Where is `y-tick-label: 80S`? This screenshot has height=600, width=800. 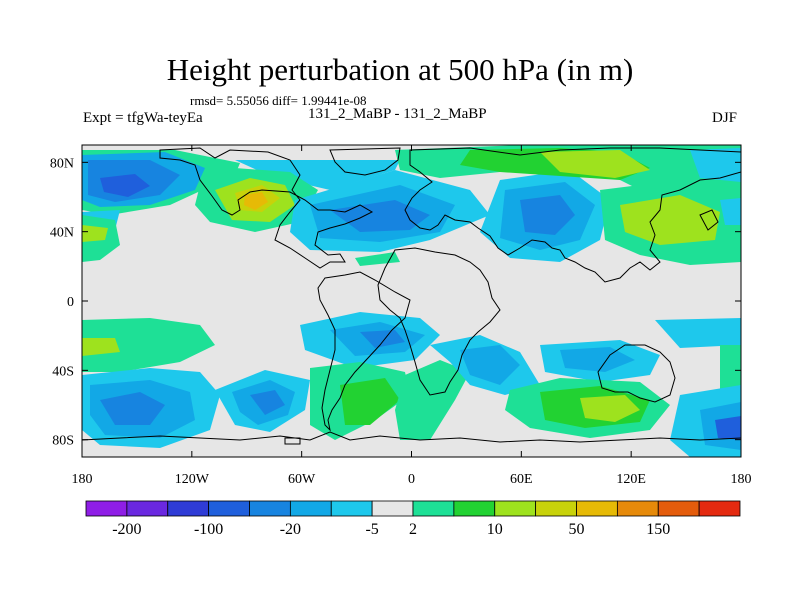 y-tick-label: 80S is located at coordinates (63, 441).